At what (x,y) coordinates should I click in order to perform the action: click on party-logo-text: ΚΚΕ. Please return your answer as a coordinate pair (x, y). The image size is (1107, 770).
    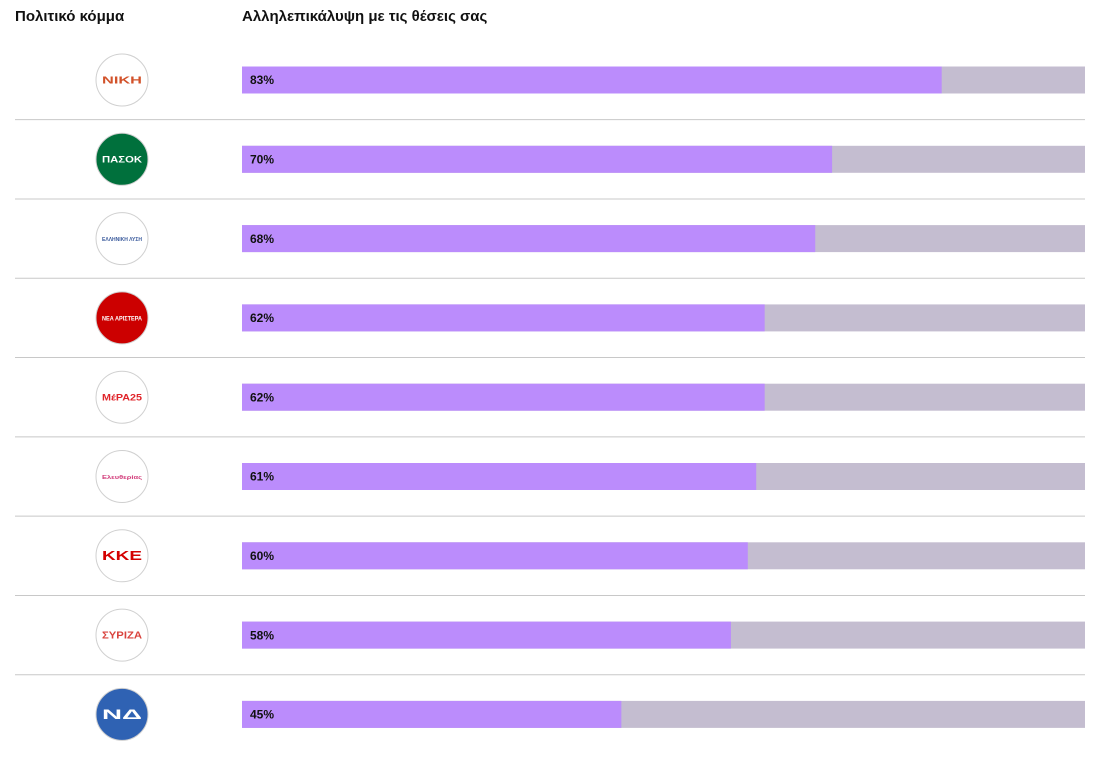
    Looking at the image, I should click on (122, 555).